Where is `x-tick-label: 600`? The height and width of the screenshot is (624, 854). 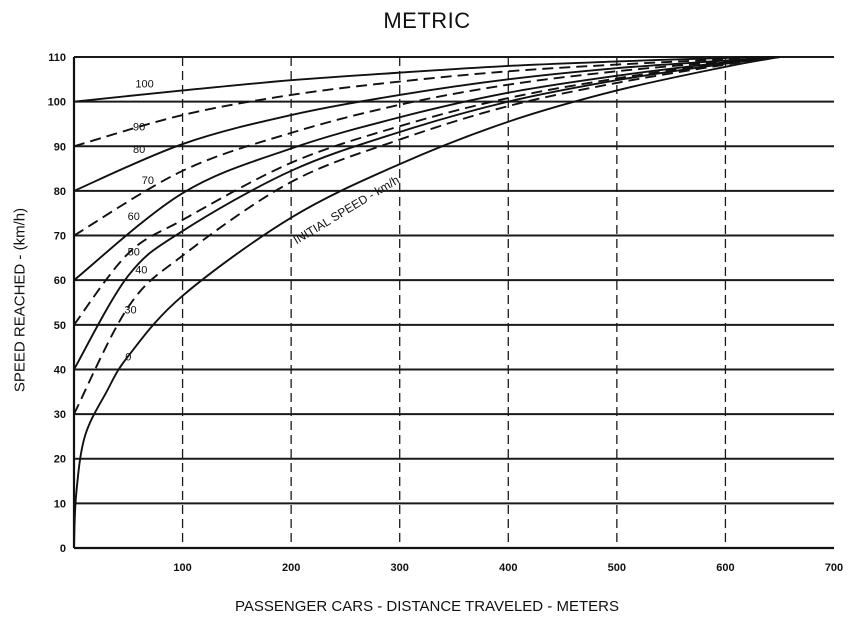 x-tick-label: 600 is located at coordinates (725, 568).